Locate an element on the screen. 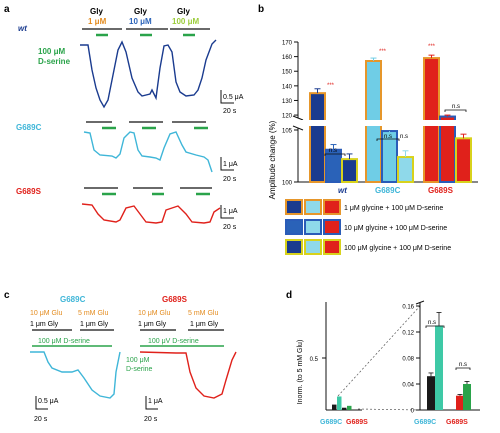 This screenshot has height=433, width=500. panel-d-main-axes is located at coordinates (342, 356).